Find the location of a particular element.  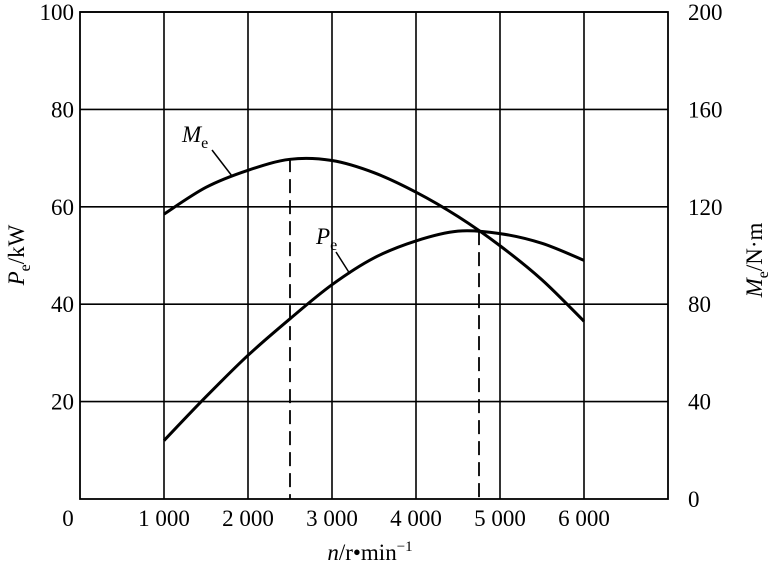

y-tick-label: 100 is located at coordinates (57, 12).